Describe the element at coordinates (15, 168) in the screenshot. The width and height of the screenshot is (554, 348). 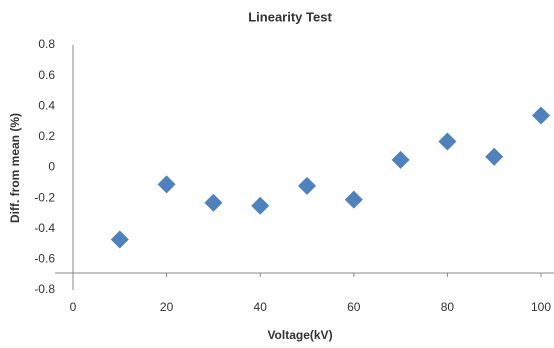
I see `y-axis-label: Diff. from mean (%)` at that location.